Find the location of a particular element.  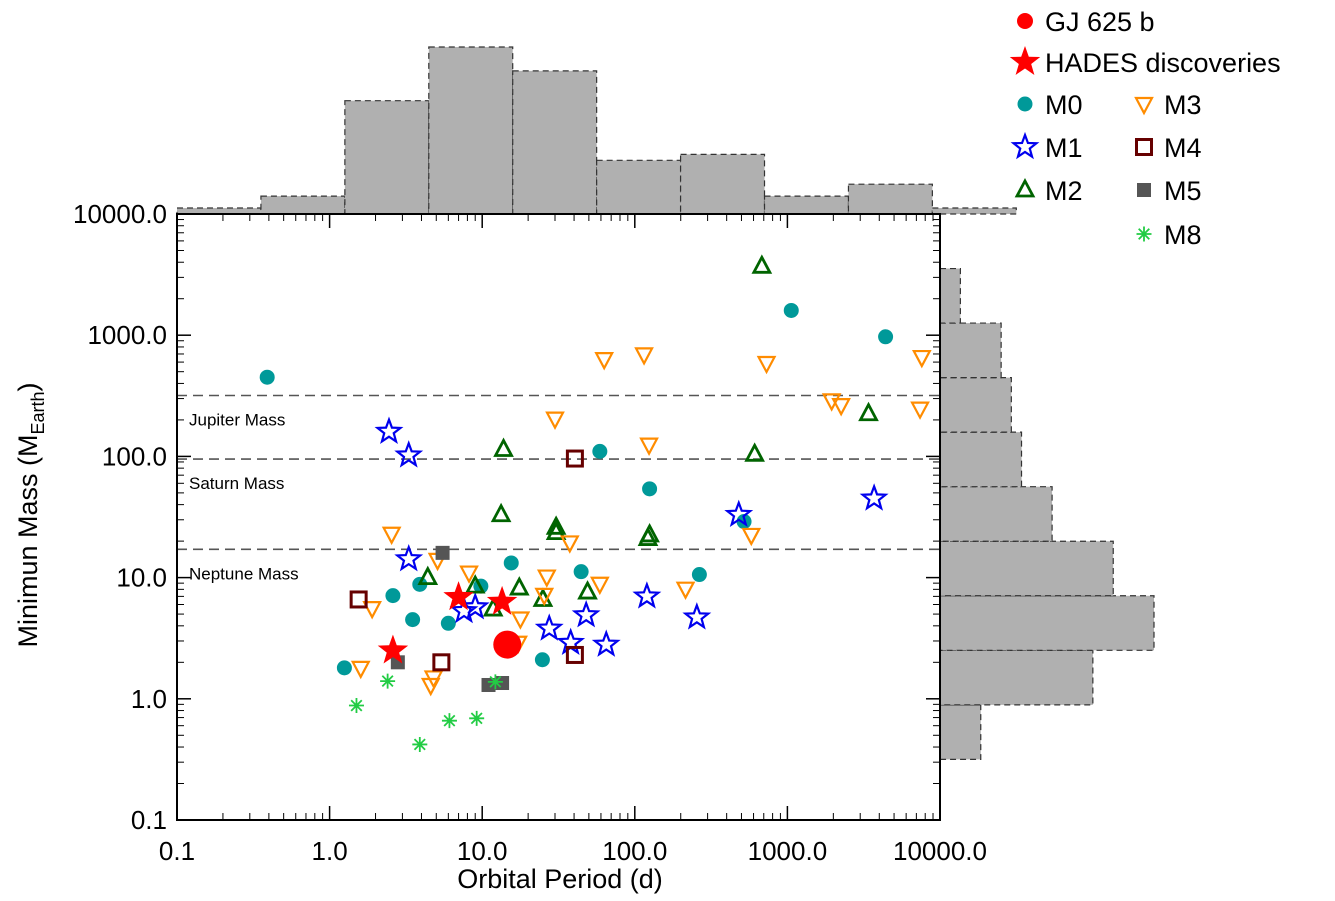

y-tick-label: 1000.0 is located at coordinates (127, 335).